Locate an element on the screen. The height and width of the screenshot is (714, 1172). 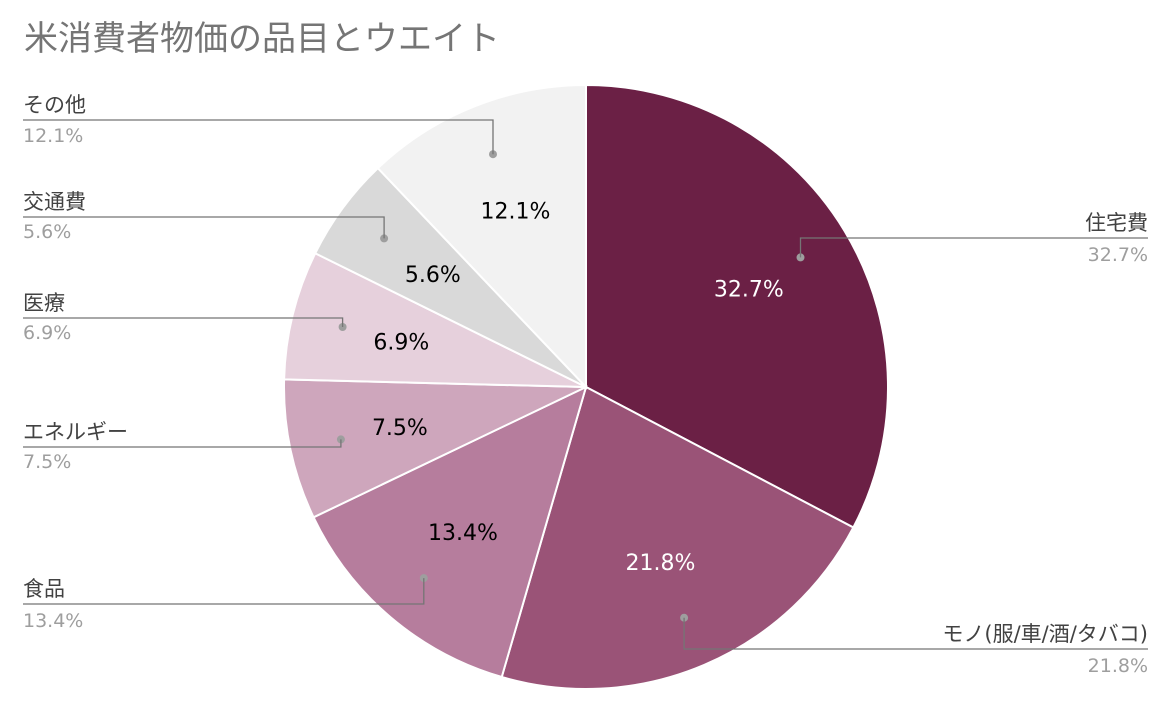
slice-7-leader-line is located at coordinates (258, 137).